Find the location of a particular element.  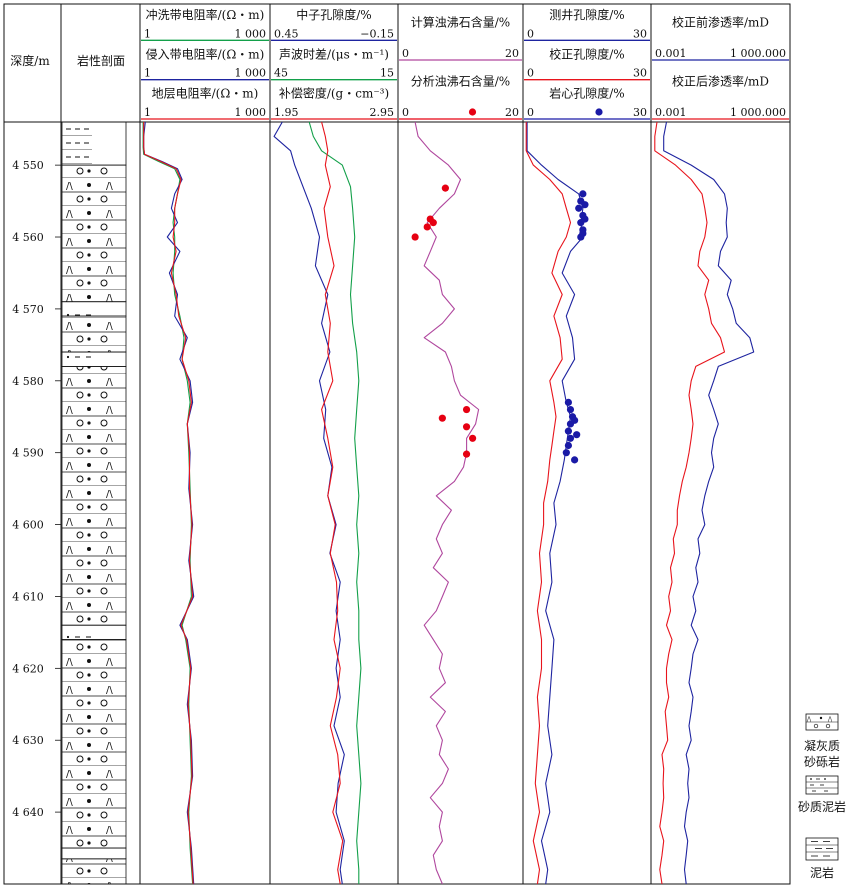

track-3-marker-legend is located at coordinates (472, 112).